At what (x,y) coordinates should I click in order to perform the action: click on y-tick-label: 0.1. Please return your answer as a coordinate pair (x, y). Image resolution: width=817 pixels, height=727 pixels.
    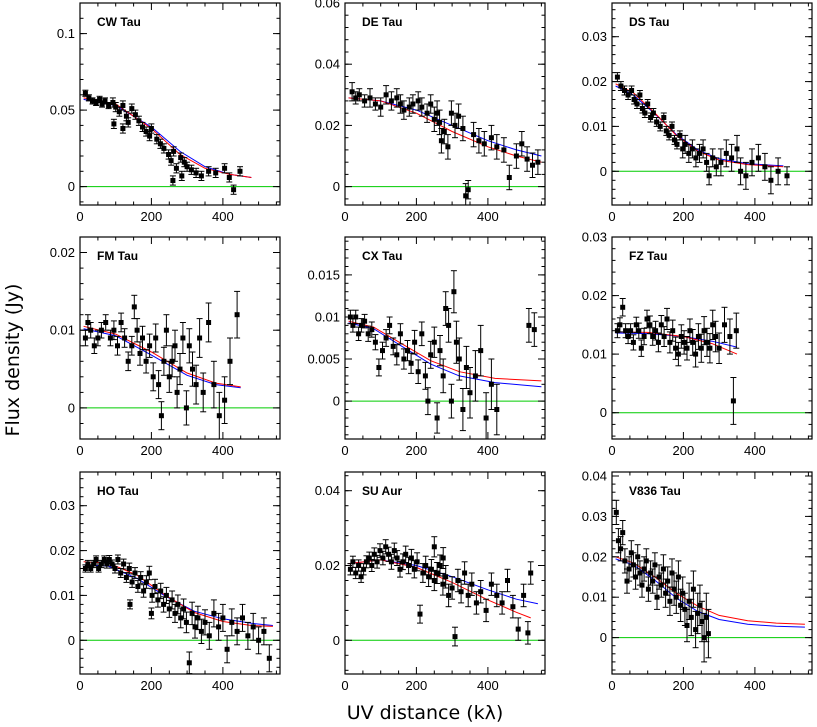
    Looking at the image, I should click on (66, 33).